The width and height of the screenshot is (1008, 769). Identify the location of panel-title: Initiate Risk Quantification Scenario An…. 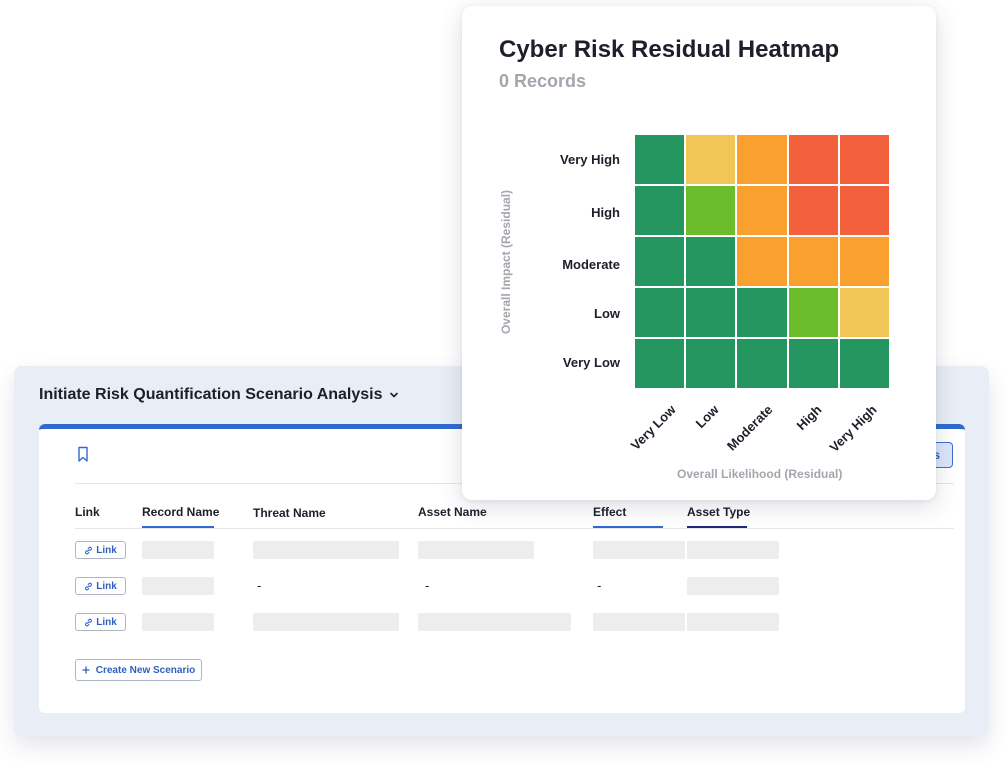
(219, 395).